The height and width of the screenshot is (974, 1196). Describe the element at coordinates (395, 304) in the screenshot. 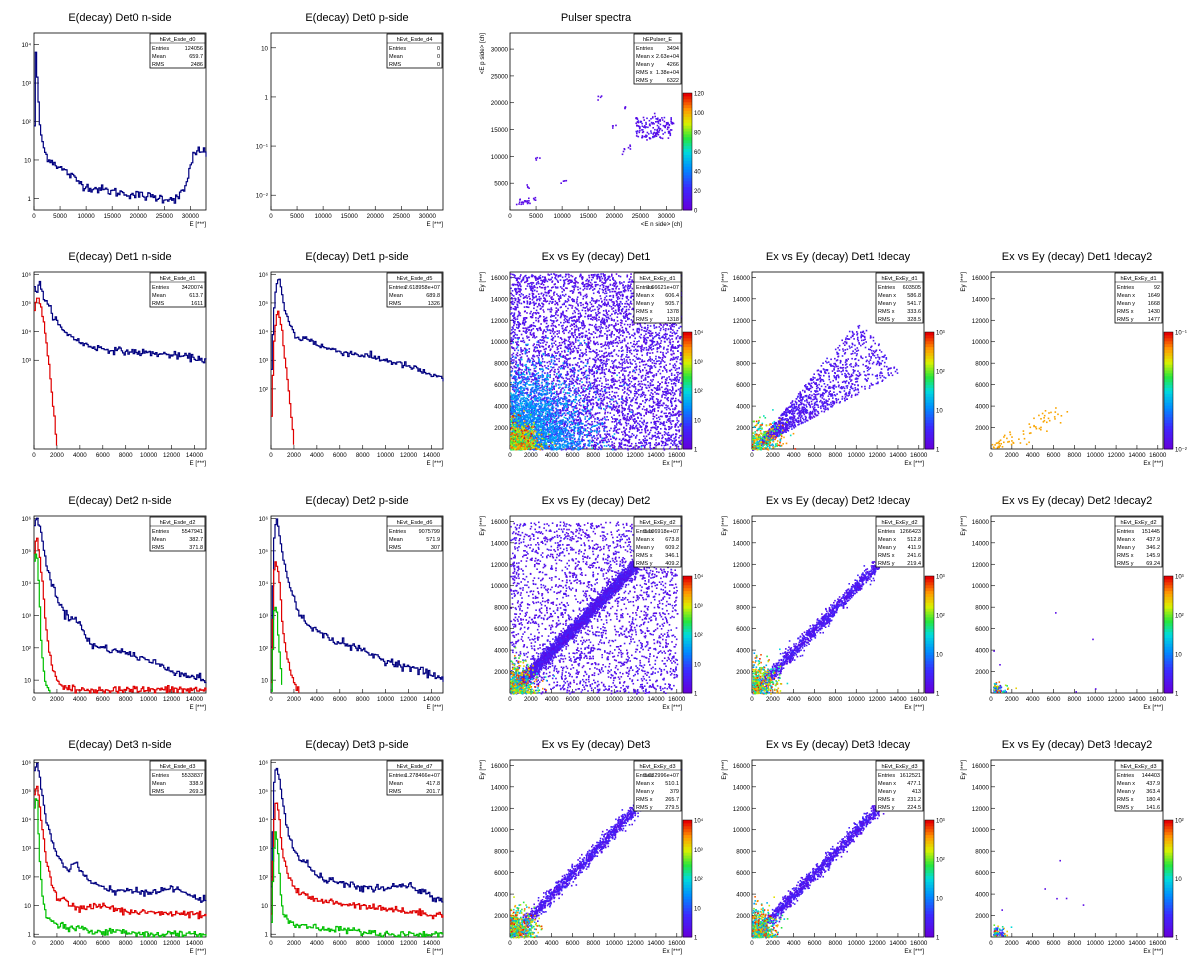

I see `stats-label: RMS` at that location.